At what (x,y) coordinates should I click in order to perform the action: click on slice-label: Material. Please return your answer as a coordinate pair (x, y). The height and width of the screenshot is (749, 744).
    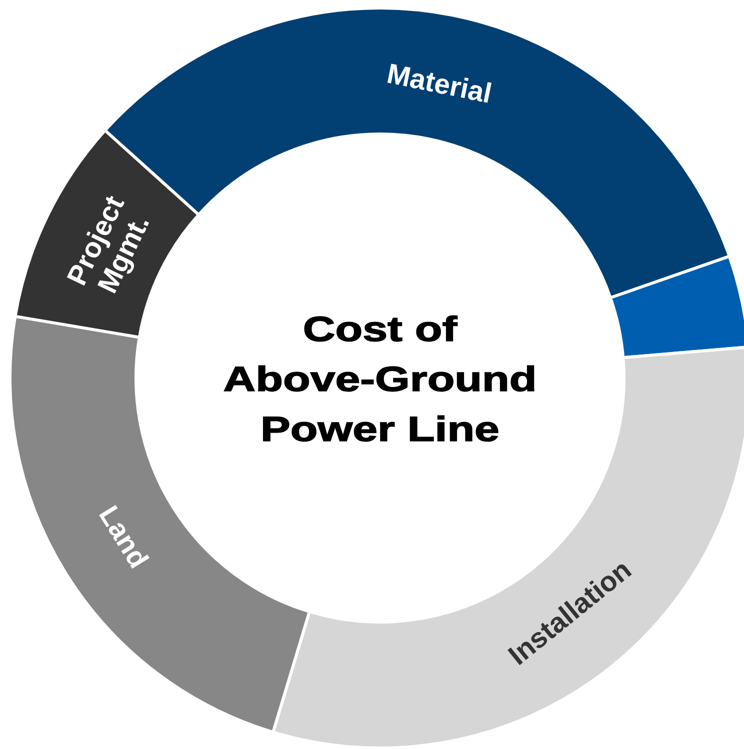
    Looking at the image, I should click on (439, 84).